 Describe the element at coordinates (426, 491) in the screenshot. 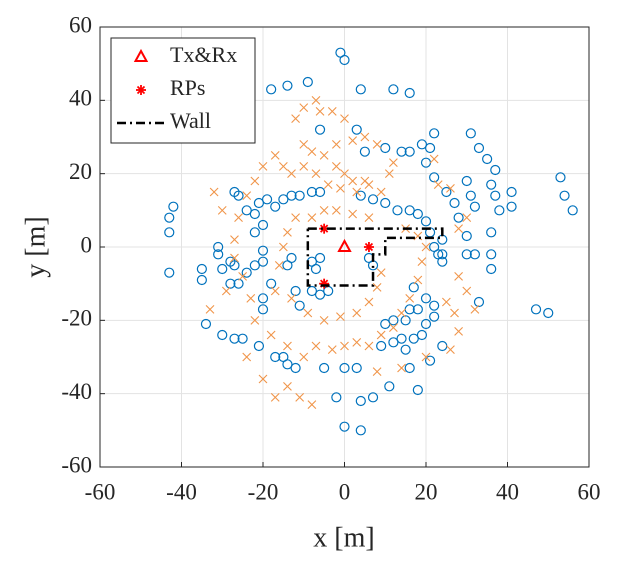

I see `x-tick-label: 20` at that location.